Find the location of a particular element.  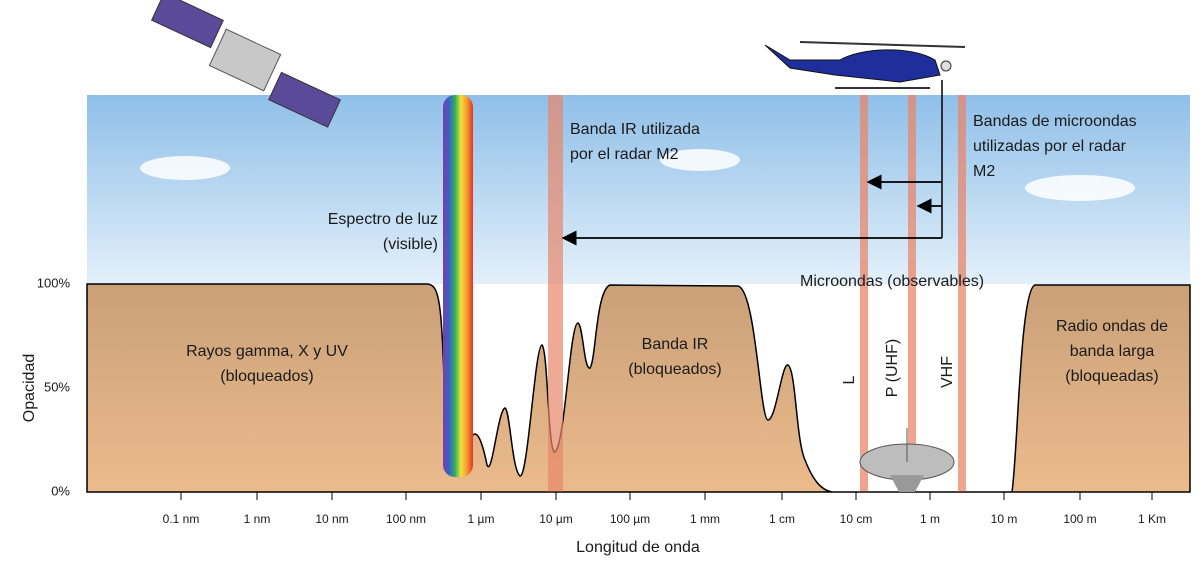

x-tick-label: 1 µm is located at coordinates (481, 519).